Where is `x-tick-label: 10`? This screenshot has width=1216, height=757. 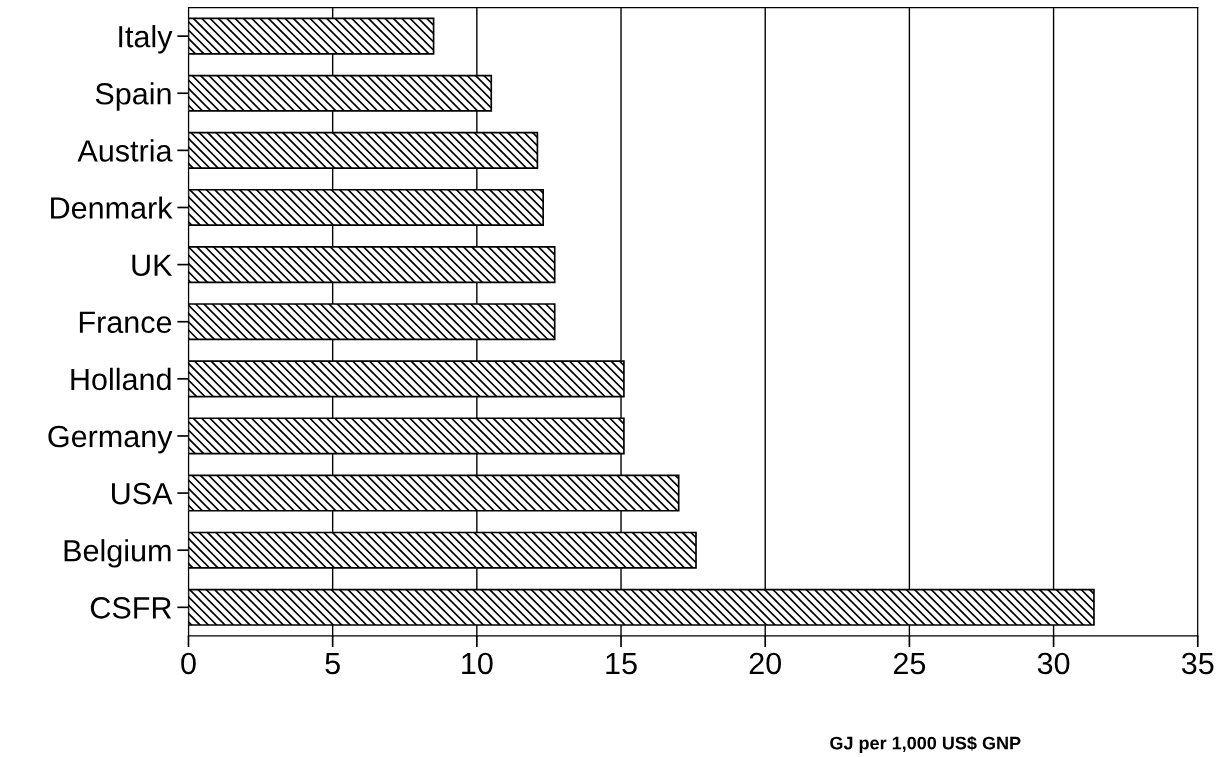 x-tick-label: 10 is located at coordinates (477, 663).